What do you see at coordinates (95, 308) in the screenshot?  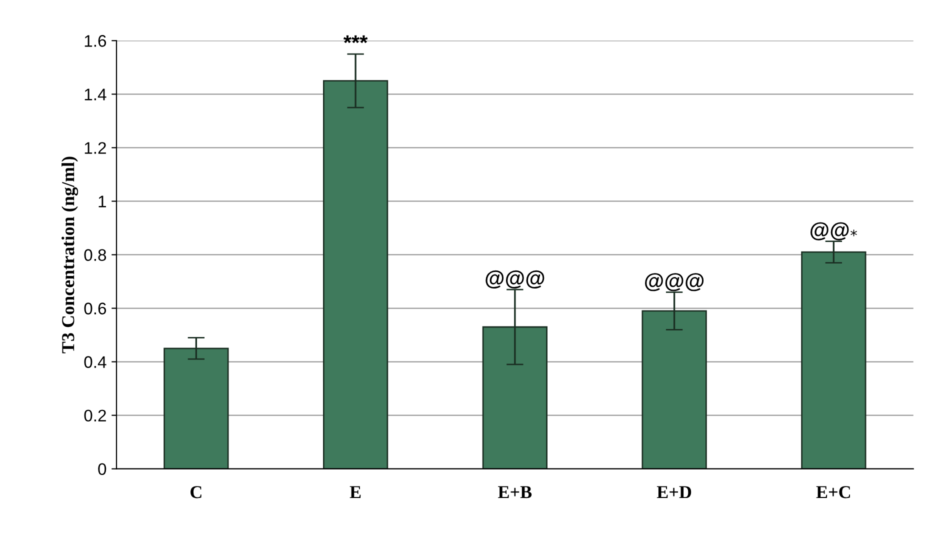 I see `y-tick-label: 0.6` at bounding box center [95, 308].